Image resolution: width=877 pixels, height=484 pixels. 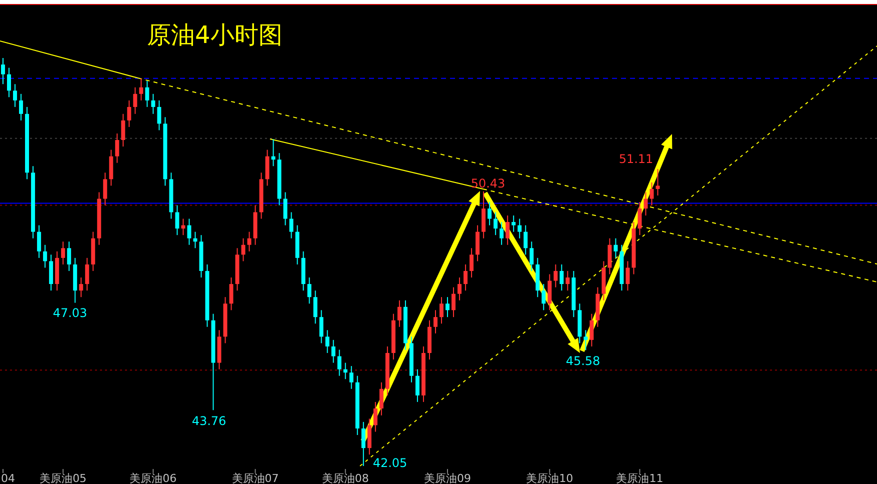 What do you see at coordinates (636, 159) in the screenshot?
I see `annotation: 51.11` at bounding box center [636, 159].